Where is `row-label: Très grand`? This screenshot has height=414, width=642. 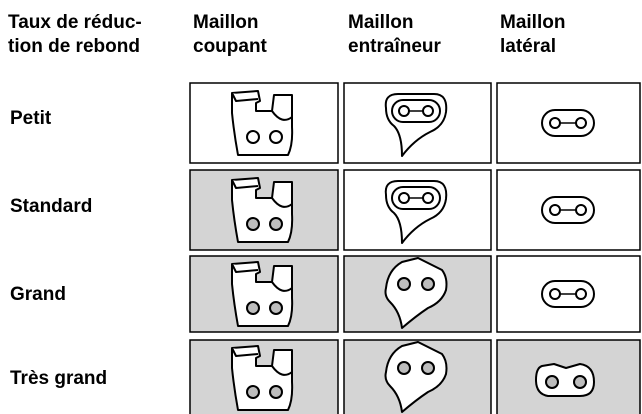 row-label: Très grand is located at coordinates (58, 378).